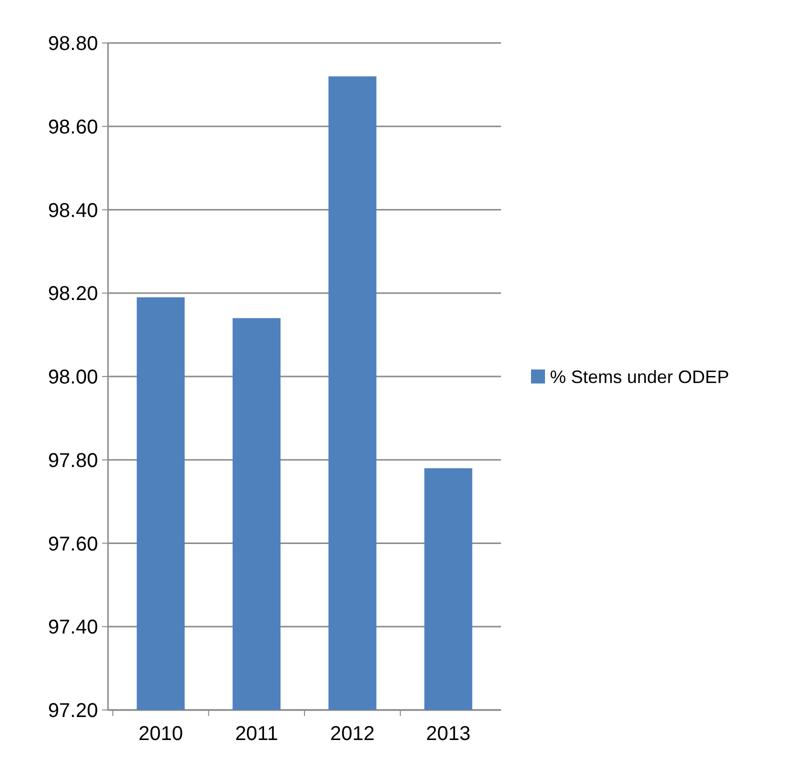 The image size is (809, 773). Describe the element at coordinates (352, 734) in the screenshot. I see `x-tick-label: 2012` at that location.